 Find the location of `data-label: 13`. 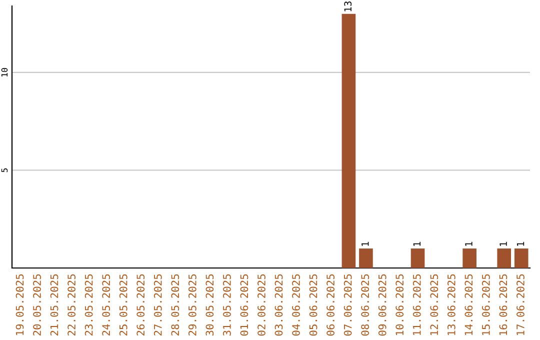

data-label: 13 is located at coordinates (348, 6).